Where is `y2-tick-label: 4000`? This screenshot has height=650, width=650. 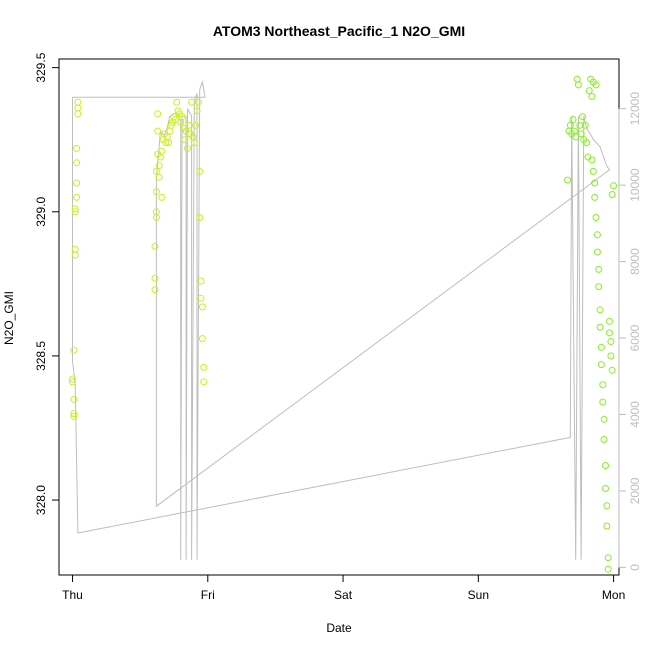 y2-tick-label: 4000 is located at coordinates (635, 414).